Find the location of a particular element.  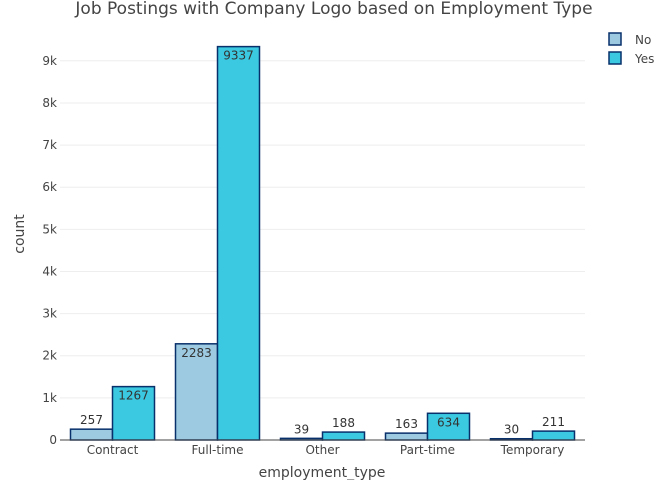

y-tick-label: 1k is located at coordinates (49, 398).